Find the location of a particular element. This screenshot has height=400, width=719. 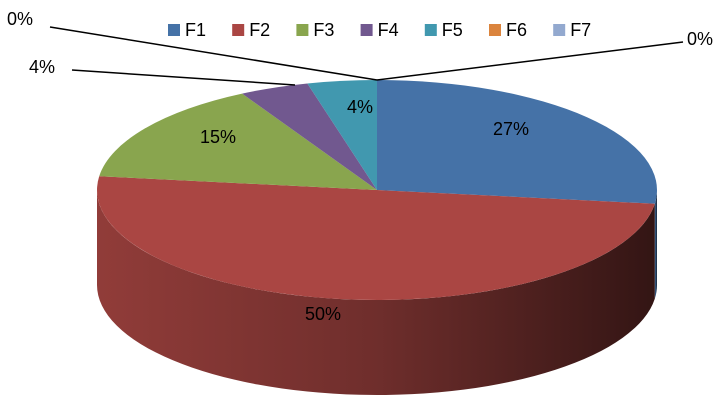

legend-label: F1 is located at coordinates (195, 30).